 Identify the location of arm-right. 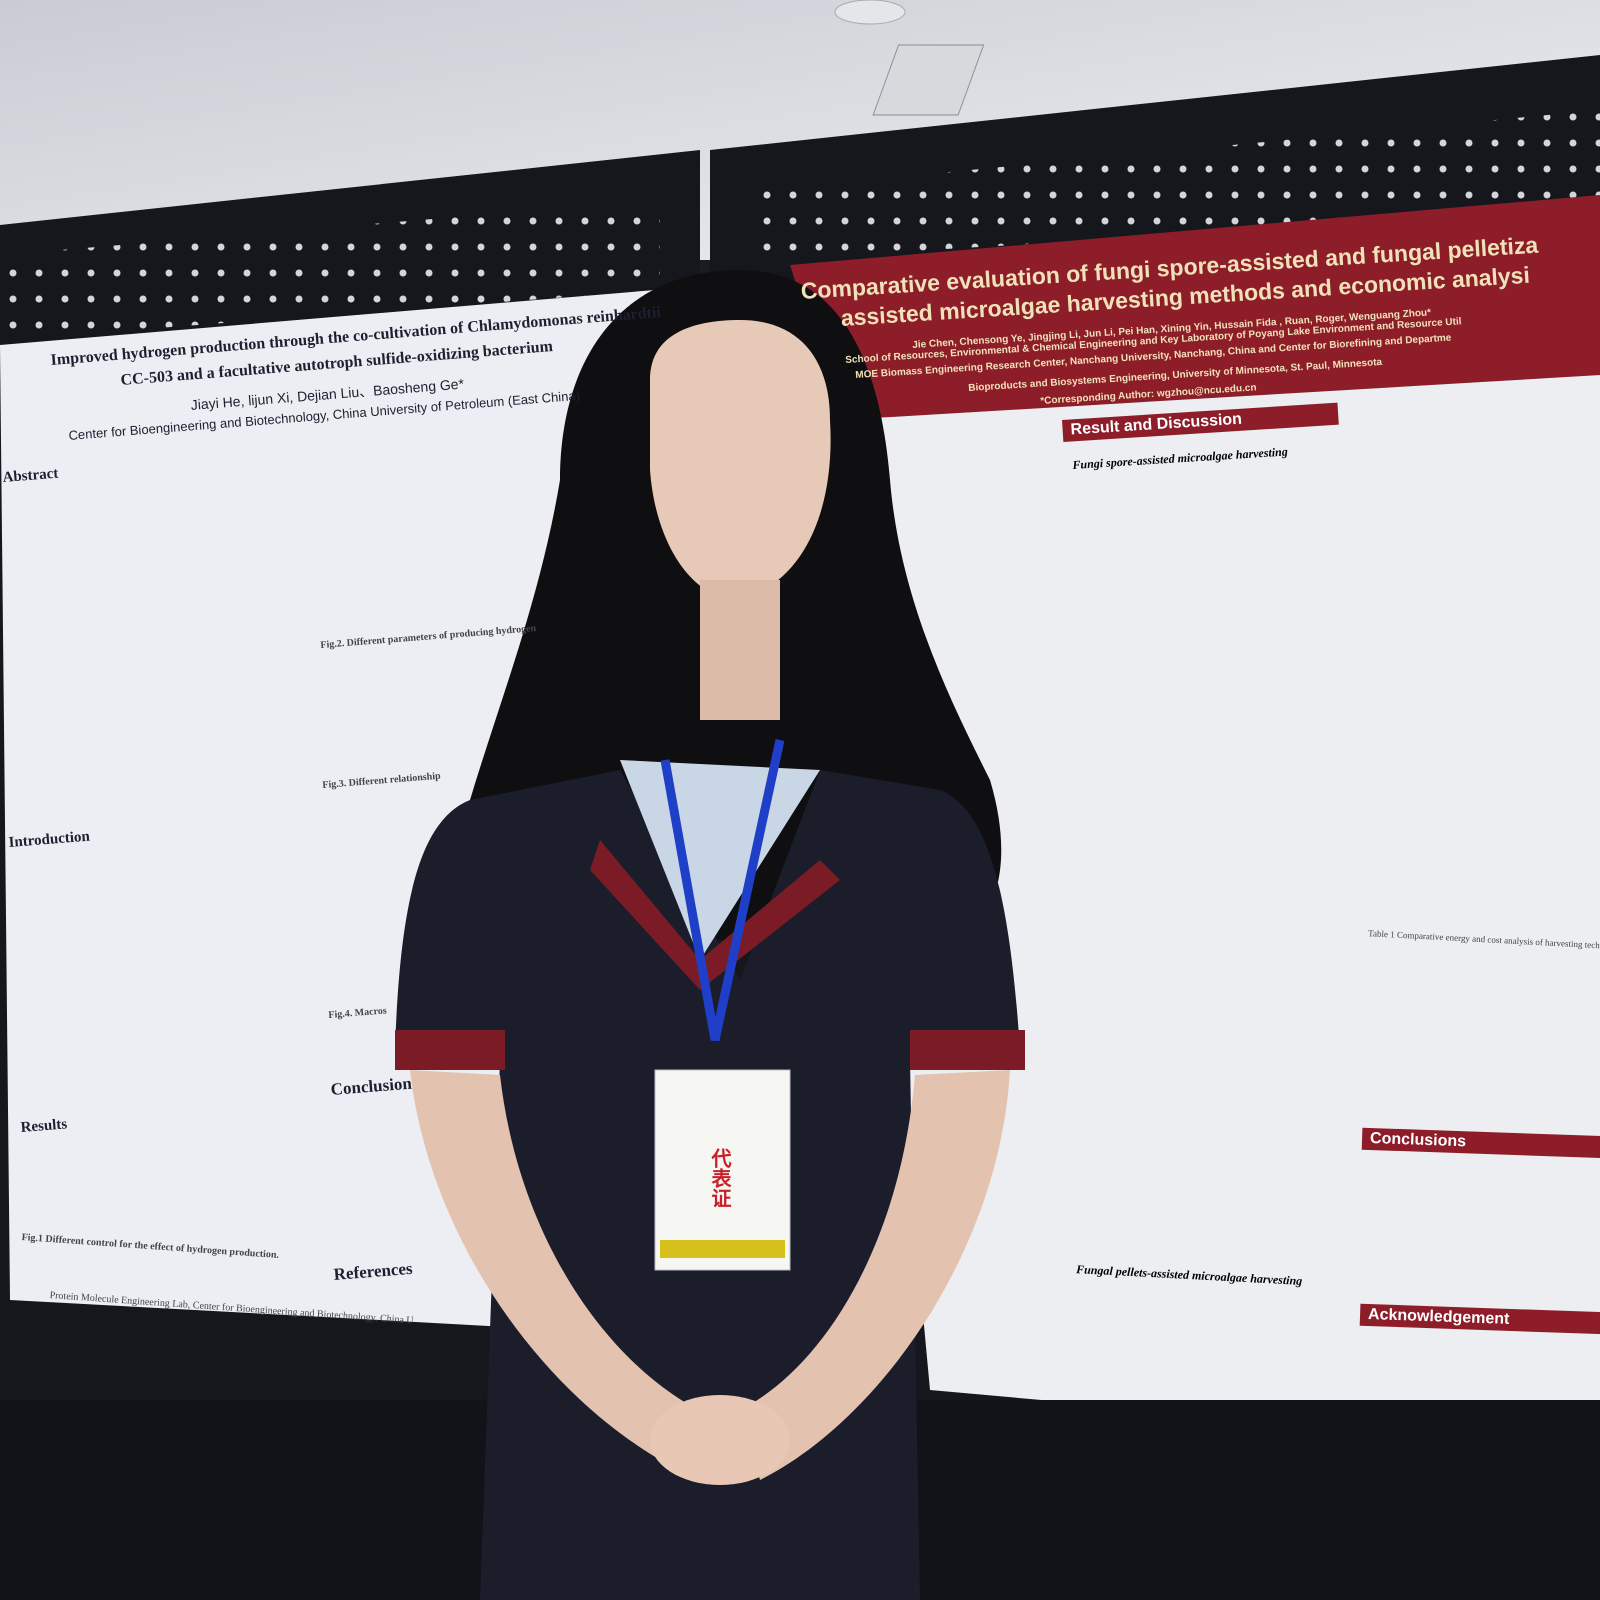
(875, 1275).